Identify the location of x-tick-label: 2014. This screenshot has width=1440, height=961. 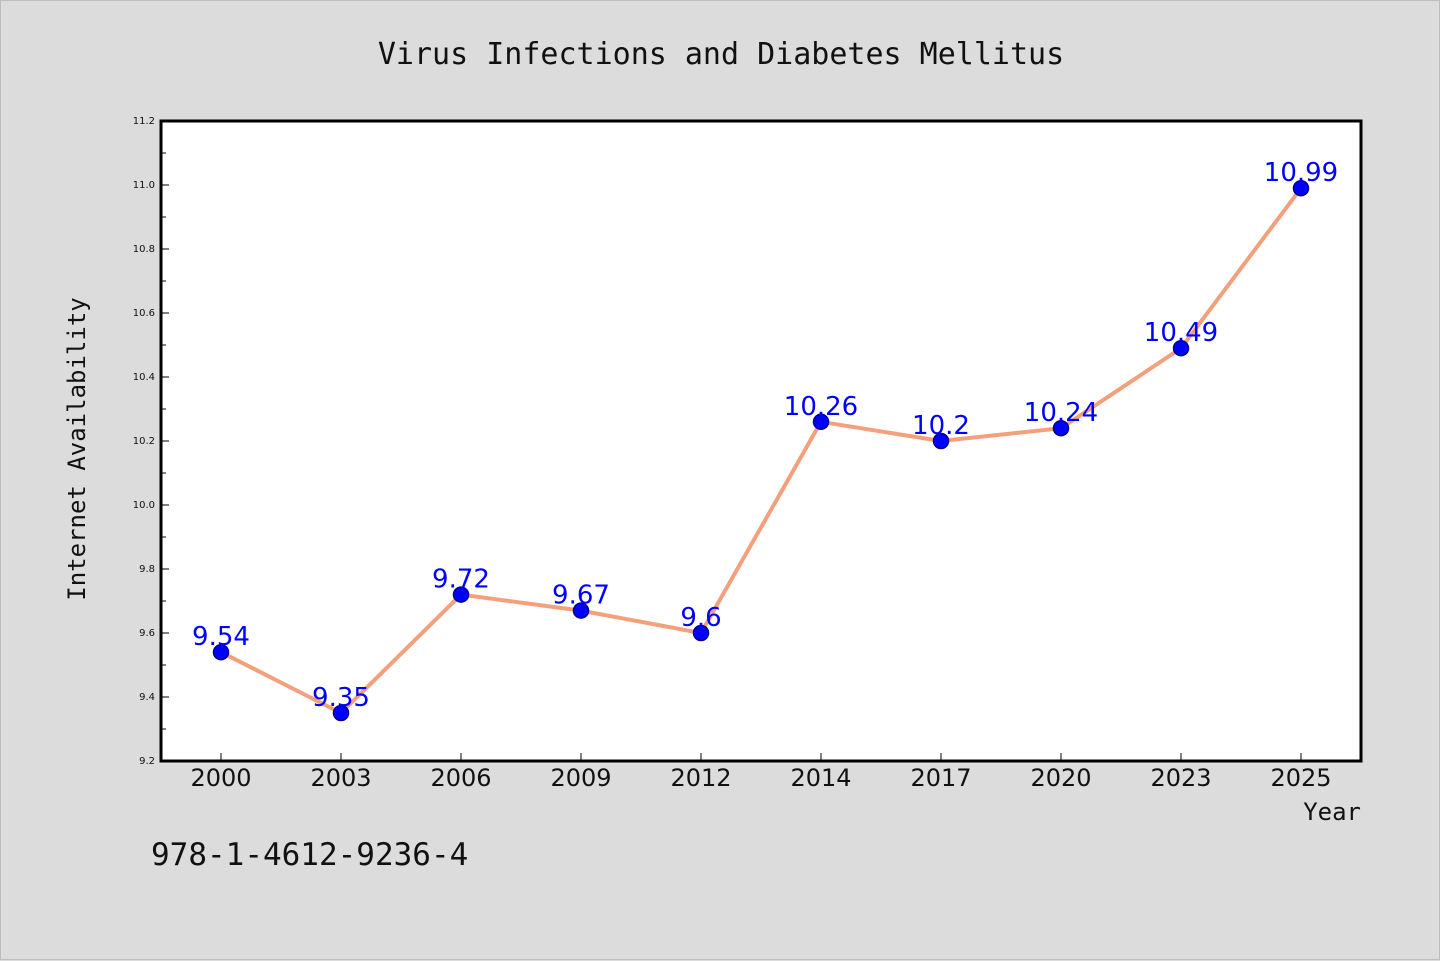
(820, 778).